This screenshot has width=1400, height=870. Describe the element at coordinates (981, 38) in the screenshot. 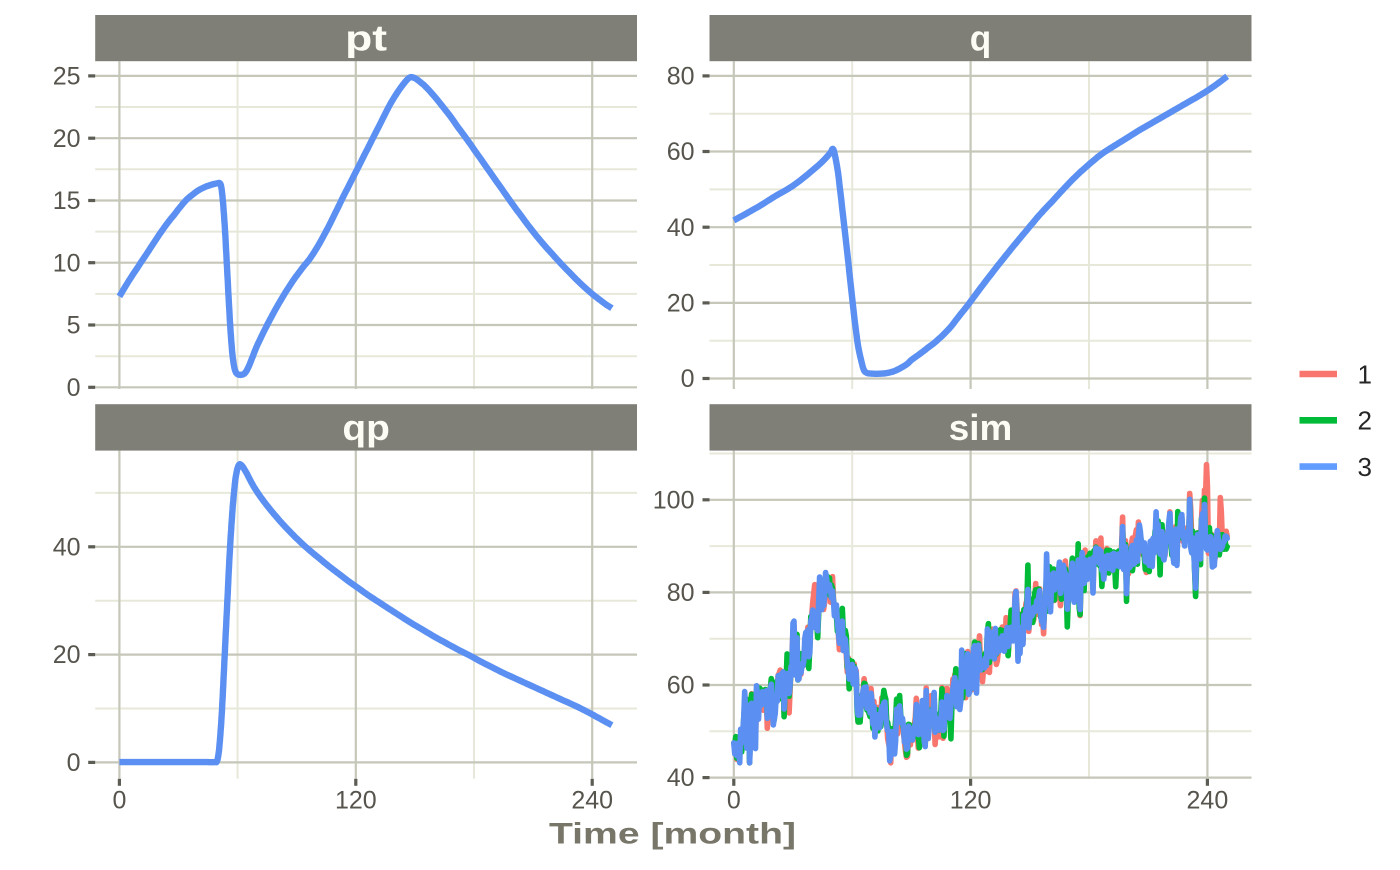

I see `svg-text: q` at that location.